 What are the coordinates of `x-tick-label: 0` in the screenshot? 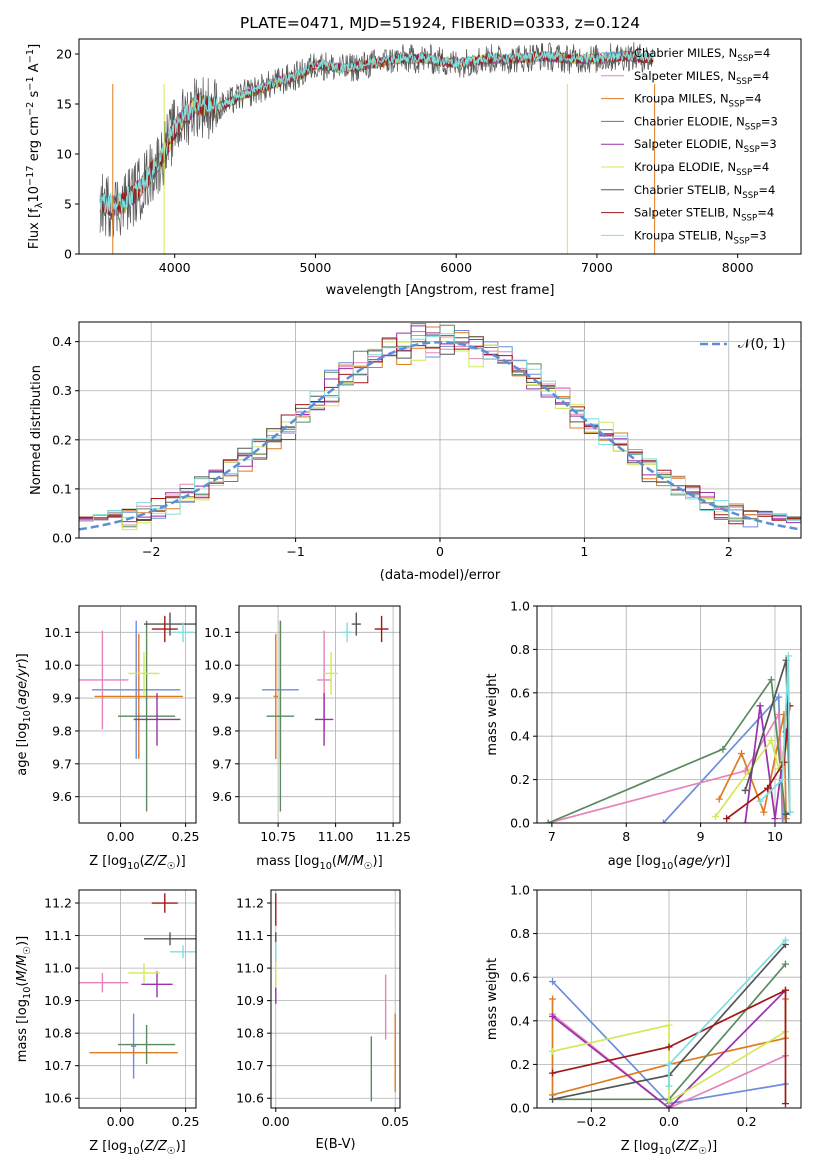 It's located at (440, 551).